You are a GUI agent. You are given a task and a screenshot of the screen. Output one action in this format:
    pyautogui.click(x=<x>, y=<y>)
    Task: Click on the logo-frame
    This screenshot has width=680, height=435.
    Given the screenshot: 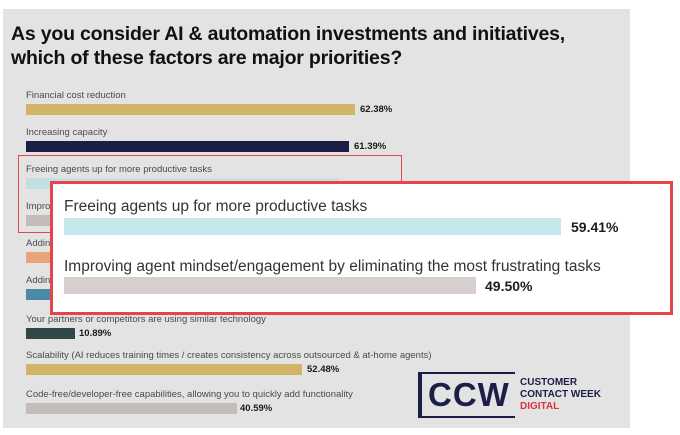 What is the action you would take?
    pyautogui.click(x=466, y=395)
    